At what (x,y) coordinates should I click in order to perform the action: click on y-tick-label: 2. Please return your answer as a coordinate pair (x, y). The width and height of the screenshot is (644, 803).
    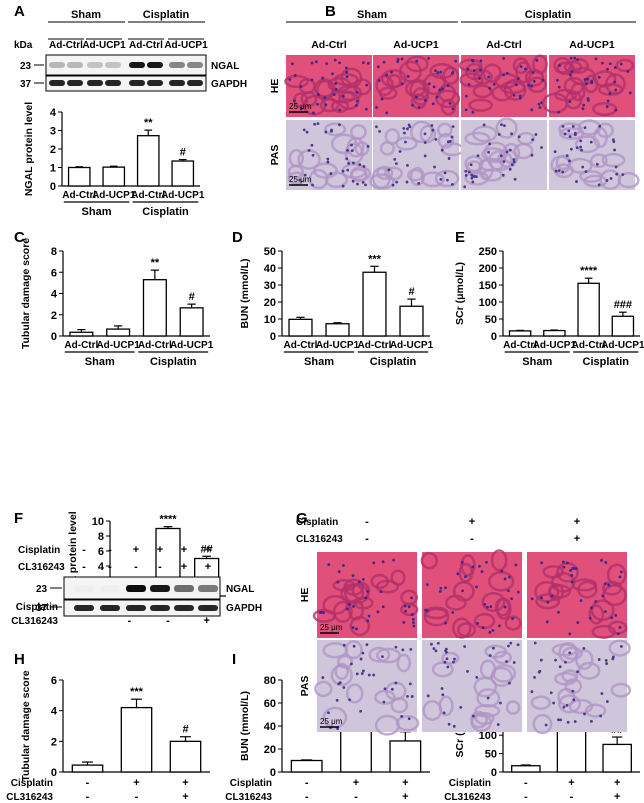
    Looking at the image, I should click on (54, 742).